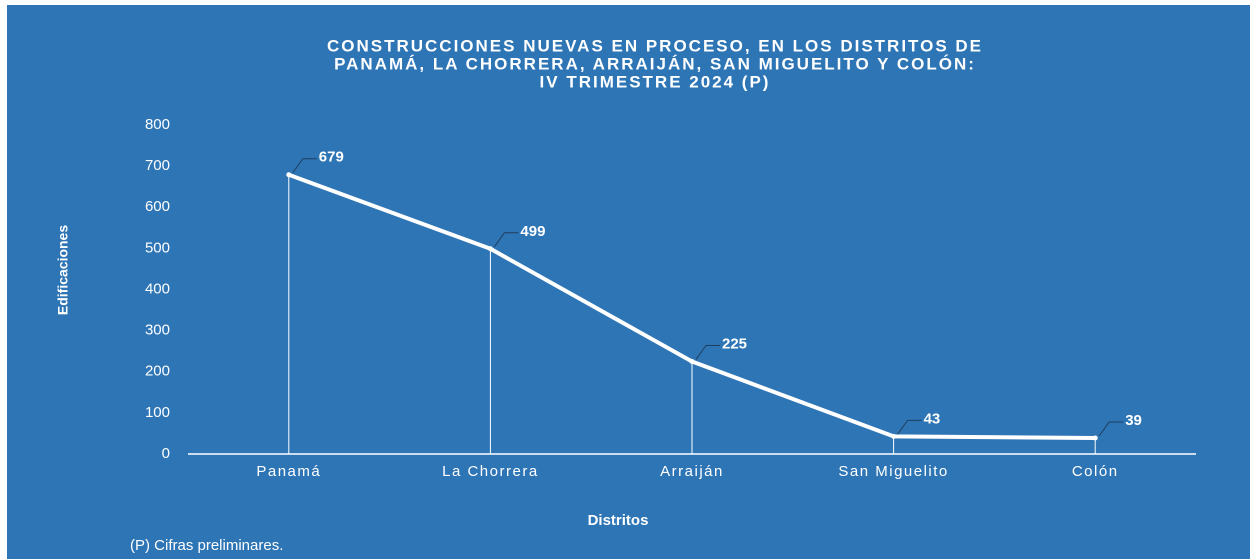  I want to click on x-tick-label: Arraiján, so click(692, 471).